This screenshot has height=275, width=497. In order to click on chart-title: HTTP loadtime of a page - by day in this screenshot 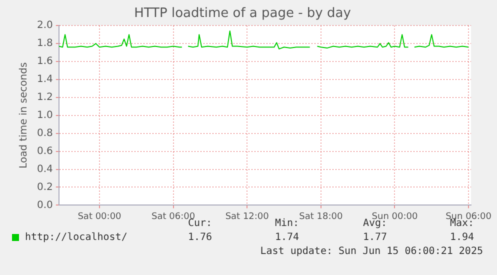, I will do `click(243, 14)`.